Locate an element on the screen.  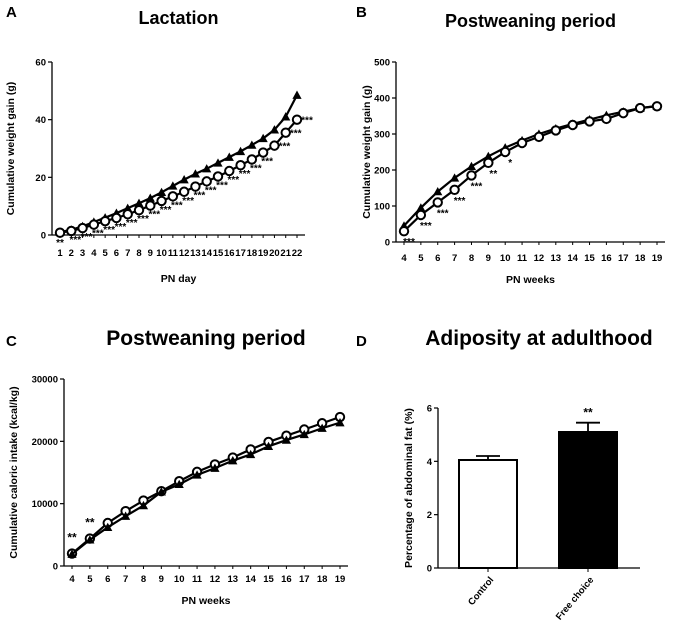
y-tick-label: 20 is located at coordinates (40, 178).